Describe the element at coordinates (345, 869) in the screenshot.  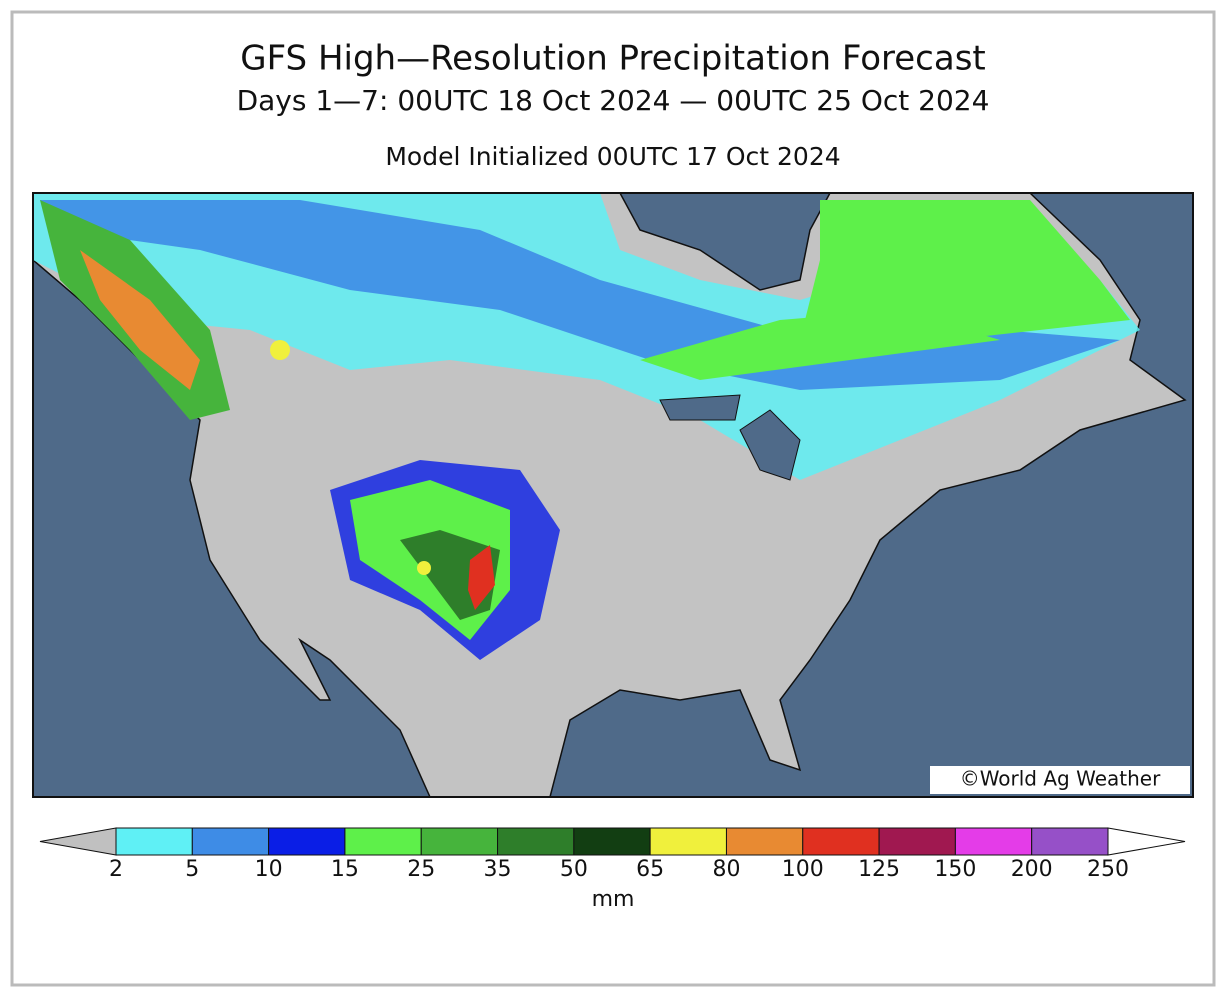
I see `colorbar-label: 15` at that location.